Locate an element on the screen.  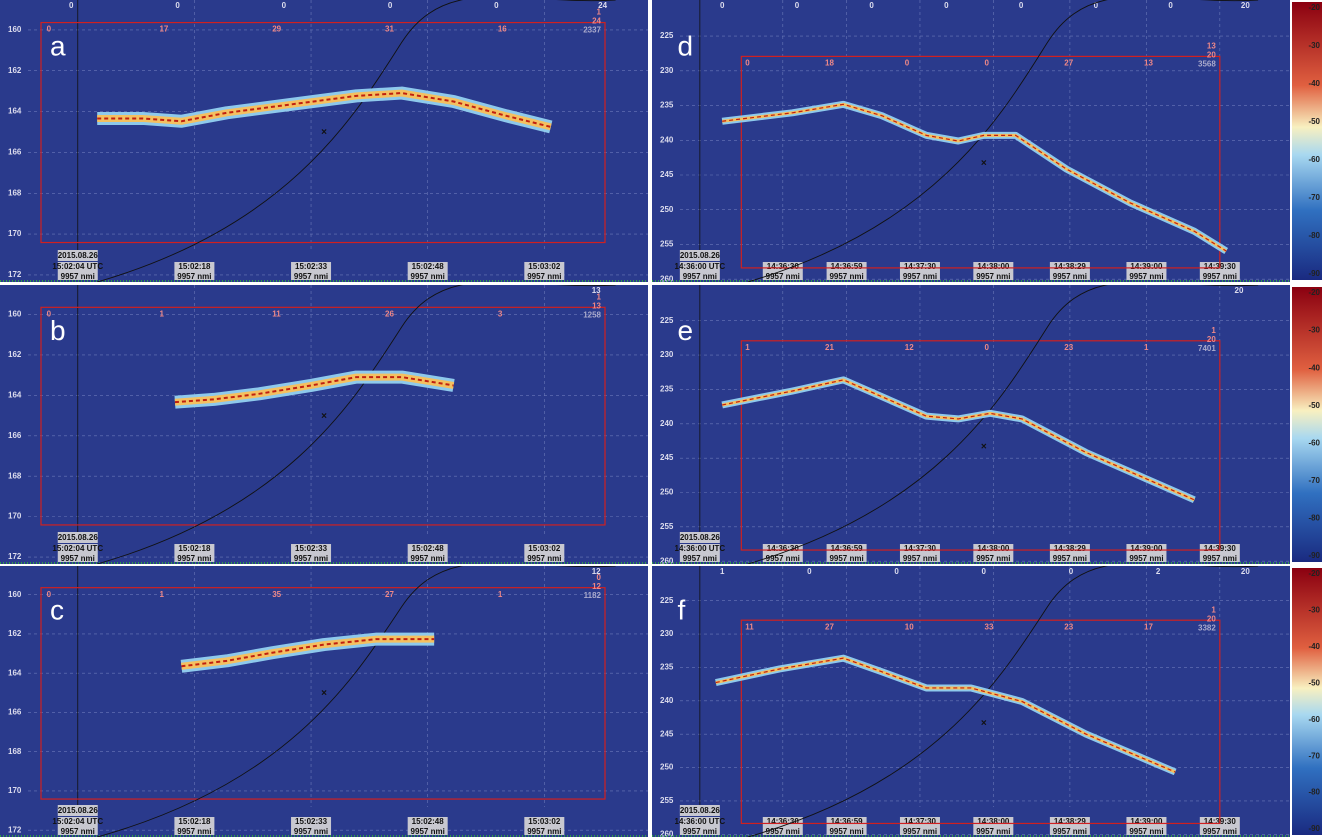
corner-count: 0 is located at coordinates (599, 577).